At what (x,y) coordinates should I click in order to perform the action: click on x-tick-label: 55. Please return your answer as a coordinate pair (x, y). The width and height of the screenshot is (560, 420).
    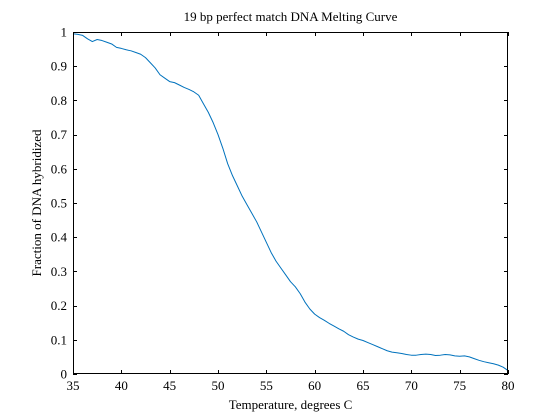
    Looking at the image, I should click on (266, 385).